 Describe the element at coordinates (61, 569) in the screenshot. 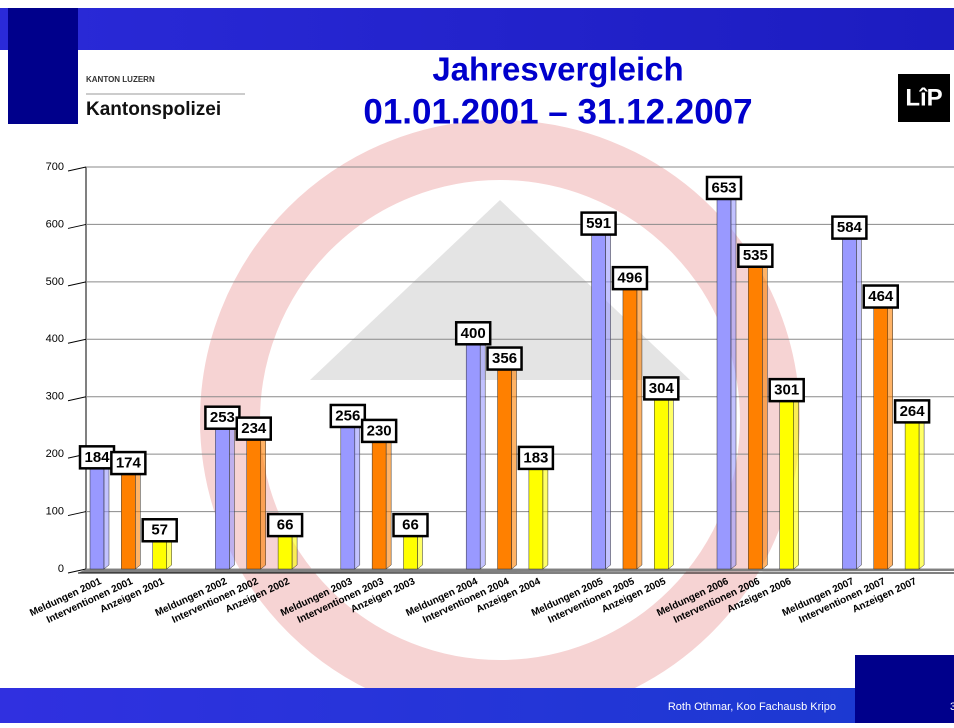

I see `y-tick-label: 0` at that location.